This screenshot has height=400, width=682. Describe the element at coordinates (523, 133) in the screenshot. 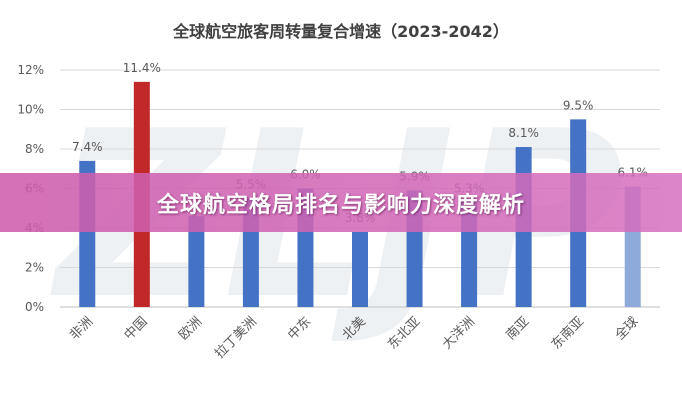

I see `data-label: 8.1%` at that location.